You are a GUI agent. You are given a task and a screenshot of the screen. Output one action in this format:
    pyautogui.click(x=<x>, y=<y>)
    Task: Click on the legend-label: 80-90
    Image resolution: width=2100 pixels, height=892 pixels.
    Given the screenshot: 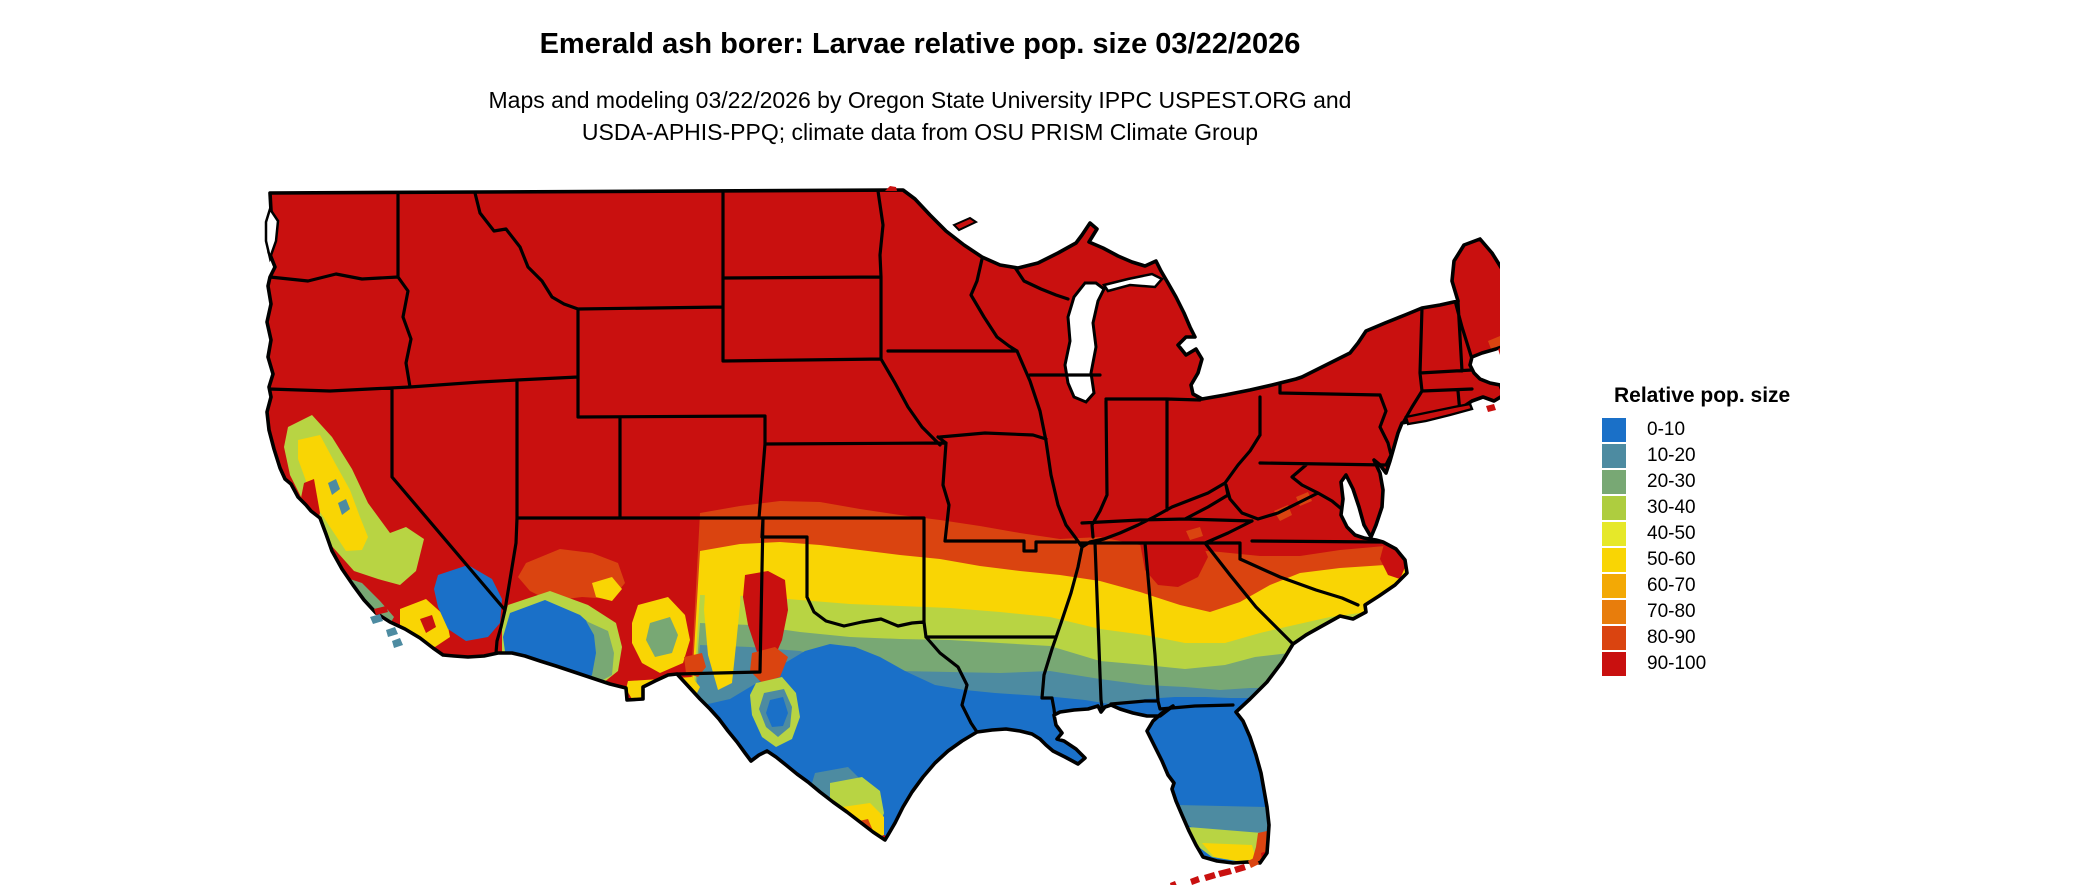 What is the action you would take?
    pyautogui.click(x=1671, y=637)
    